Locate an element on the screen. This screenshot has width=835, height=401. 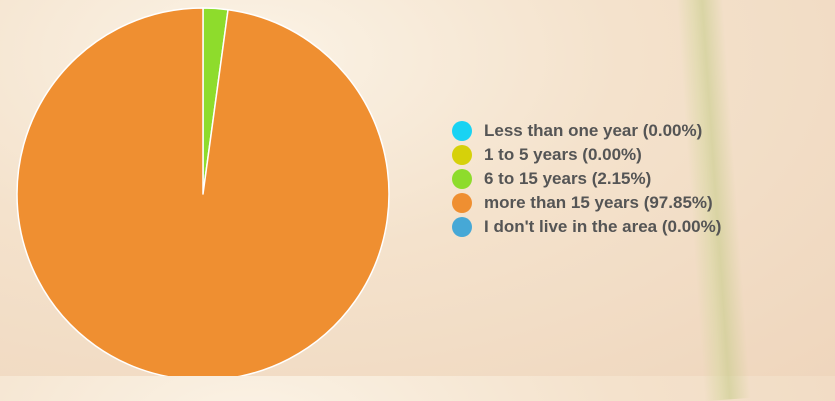
legend-item-not-in-area: I don't live in the area (0.00%) is located at coordinates (586, 227).